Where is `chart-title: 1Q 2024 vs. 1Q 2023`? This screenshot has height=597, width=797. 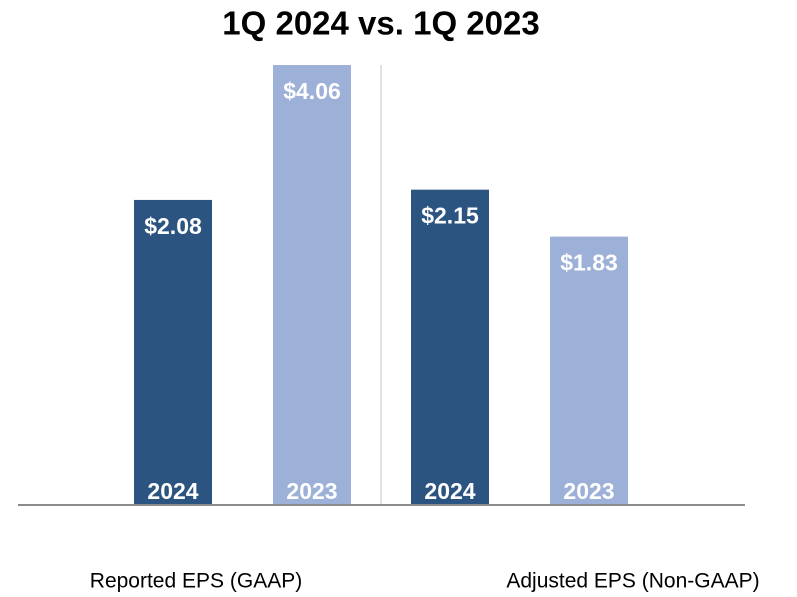 chart-title: 1Q 2024 vs. 1Q 2023 is located at coordinates (380, 23).